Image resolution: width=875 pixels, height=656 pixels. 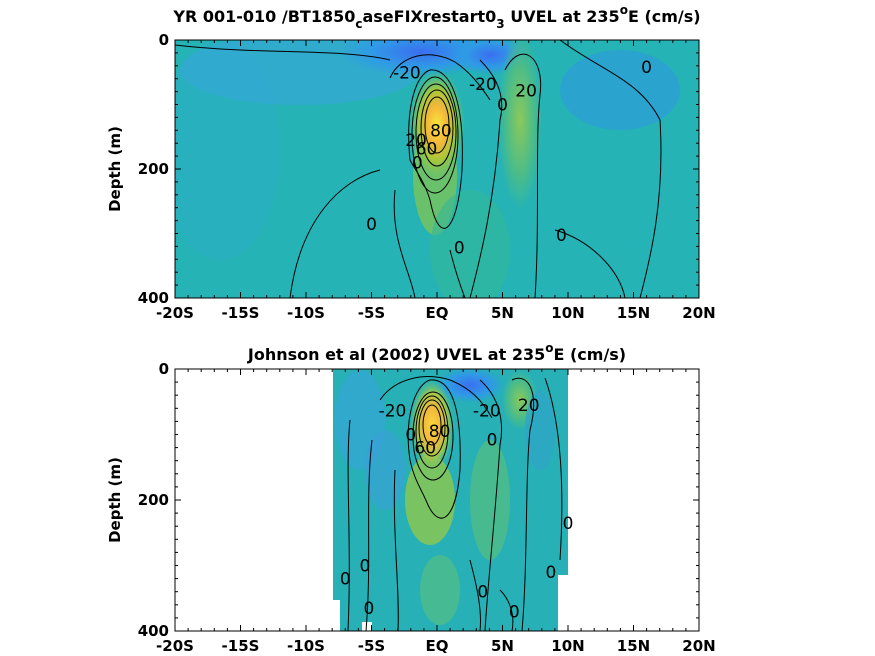 What do you see at coordinates (455, 503) in the screenshot?
I see `panel-2-contours` at bounding box center [455, 503].